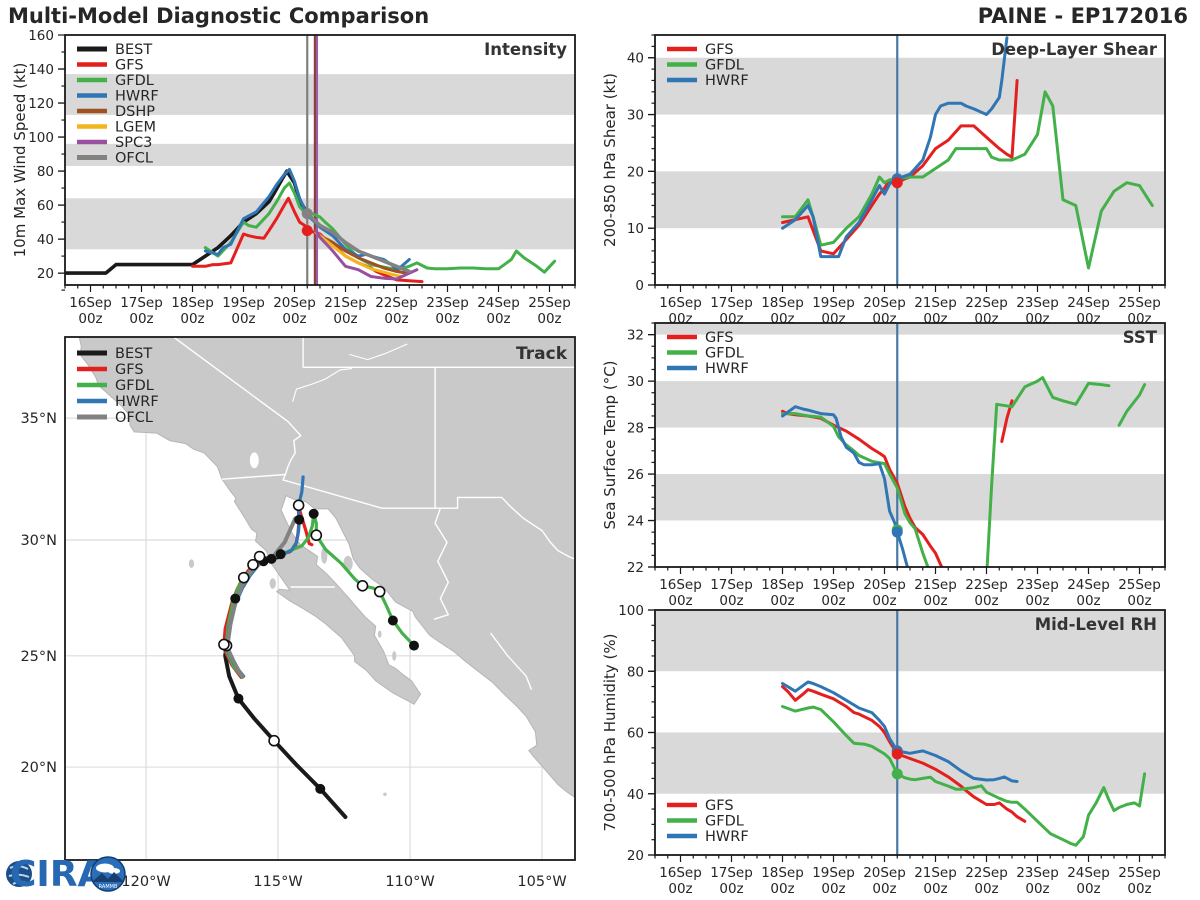 The image size is (1200, 900). What do you see at coordinates (1140, 337) in the screenshot?
I see `svg-text: SST` at bounding box center [1140, 337].